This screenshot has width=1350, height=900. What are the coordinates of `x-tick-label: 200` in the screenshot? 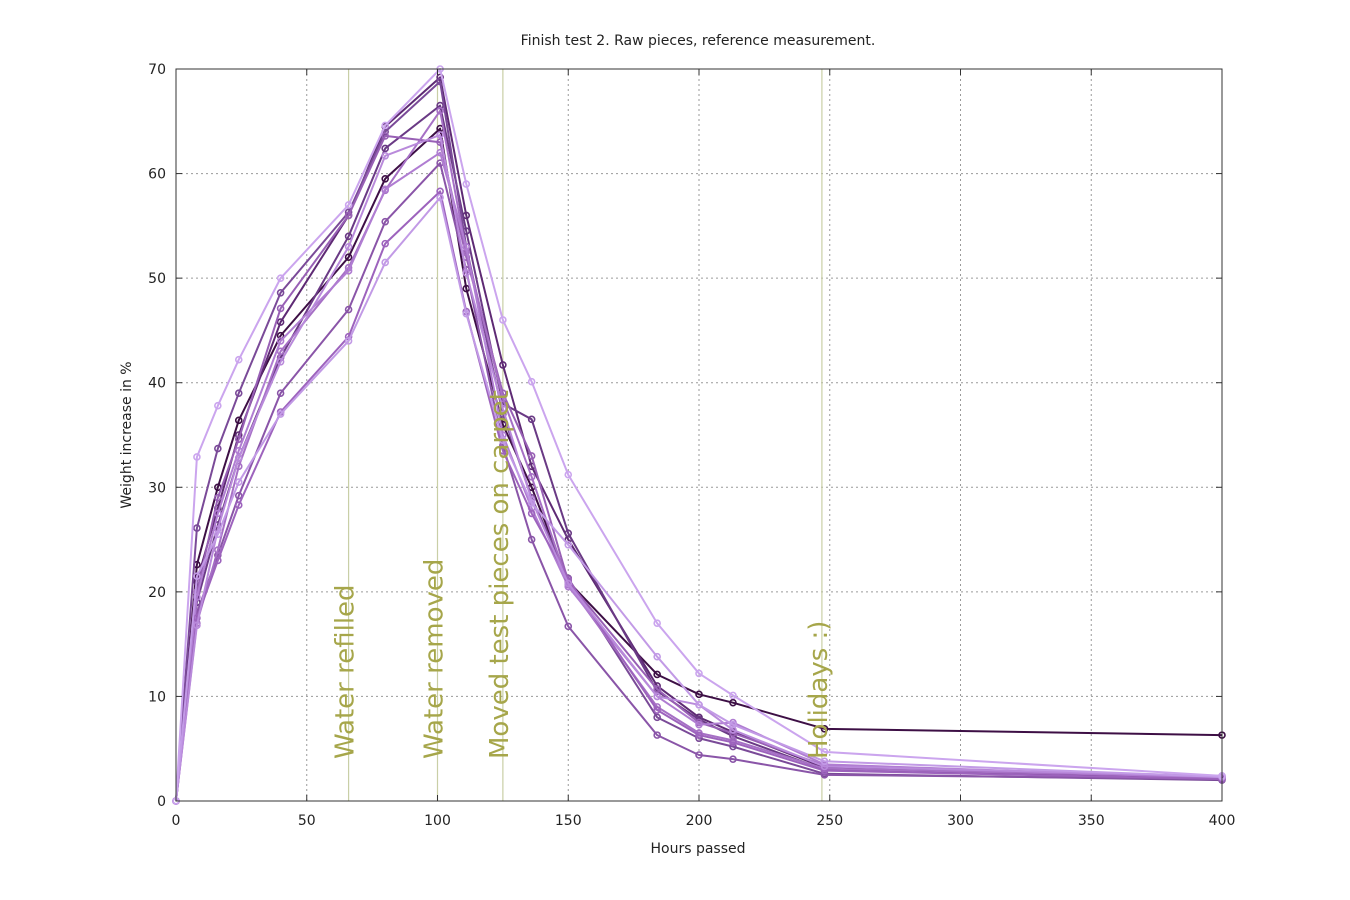 It's located at (699, 821).